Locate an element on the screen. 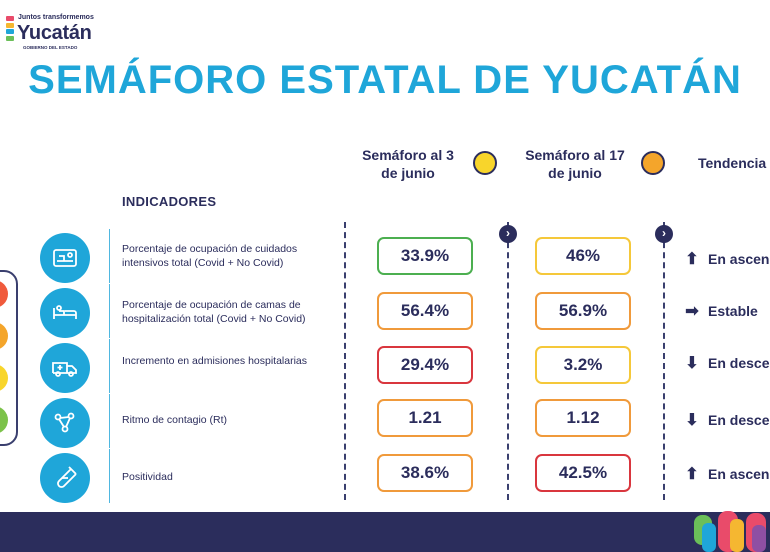  icu-bed-icon is located at coordinates (65, 258).